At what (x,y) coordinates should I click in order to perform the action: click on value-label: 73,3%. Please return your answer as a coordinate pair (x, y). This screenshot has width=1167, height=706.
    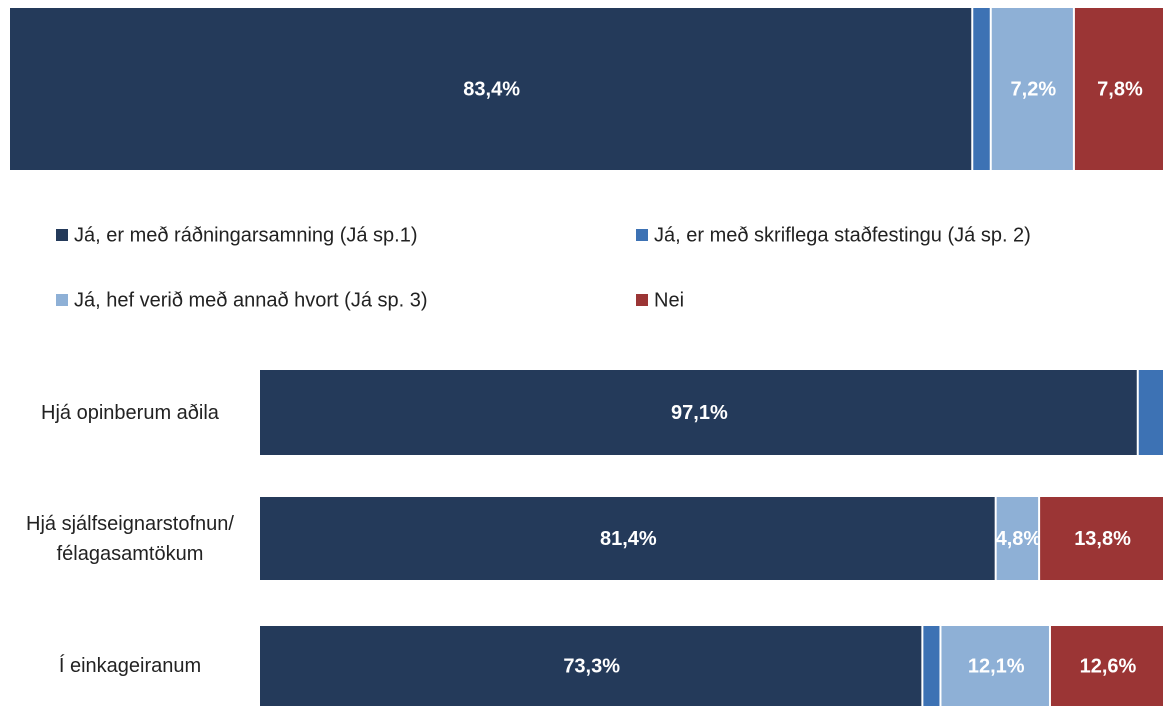
    Looking at the image, I should click on (591, 666).